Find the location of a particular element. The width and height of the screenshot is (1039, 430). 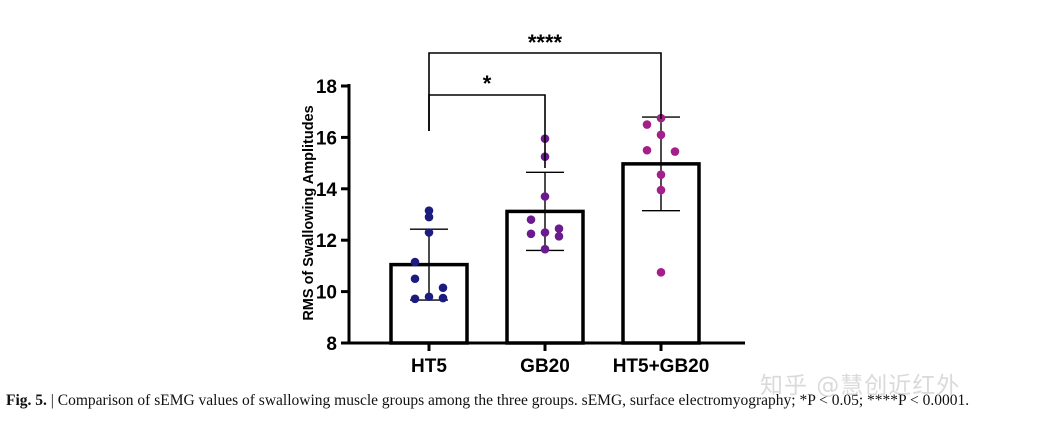

y-tick-label: 12 is located at coordinates (326, 241).